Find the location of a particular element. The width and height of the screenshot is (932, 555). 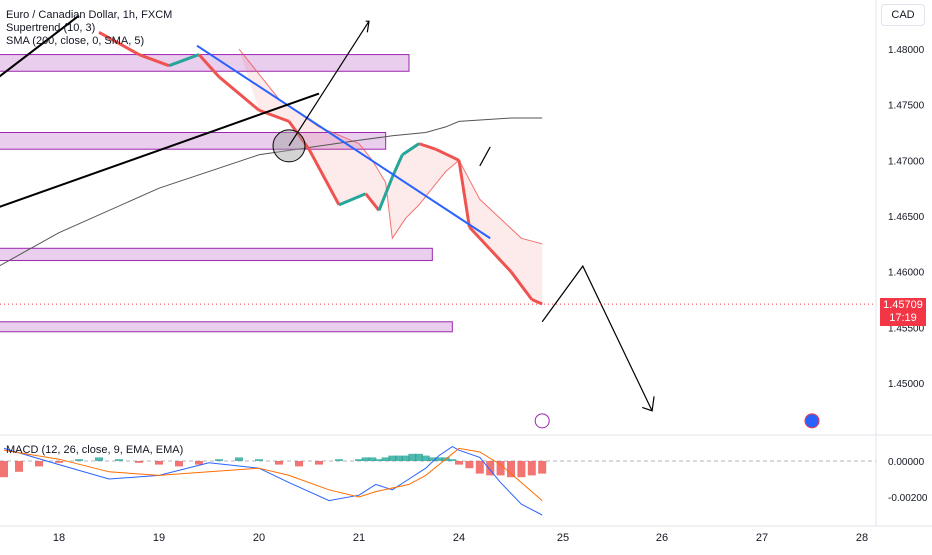

legend-supertrend: Supertrend (10, 3) is located at coordinates (51, 28).